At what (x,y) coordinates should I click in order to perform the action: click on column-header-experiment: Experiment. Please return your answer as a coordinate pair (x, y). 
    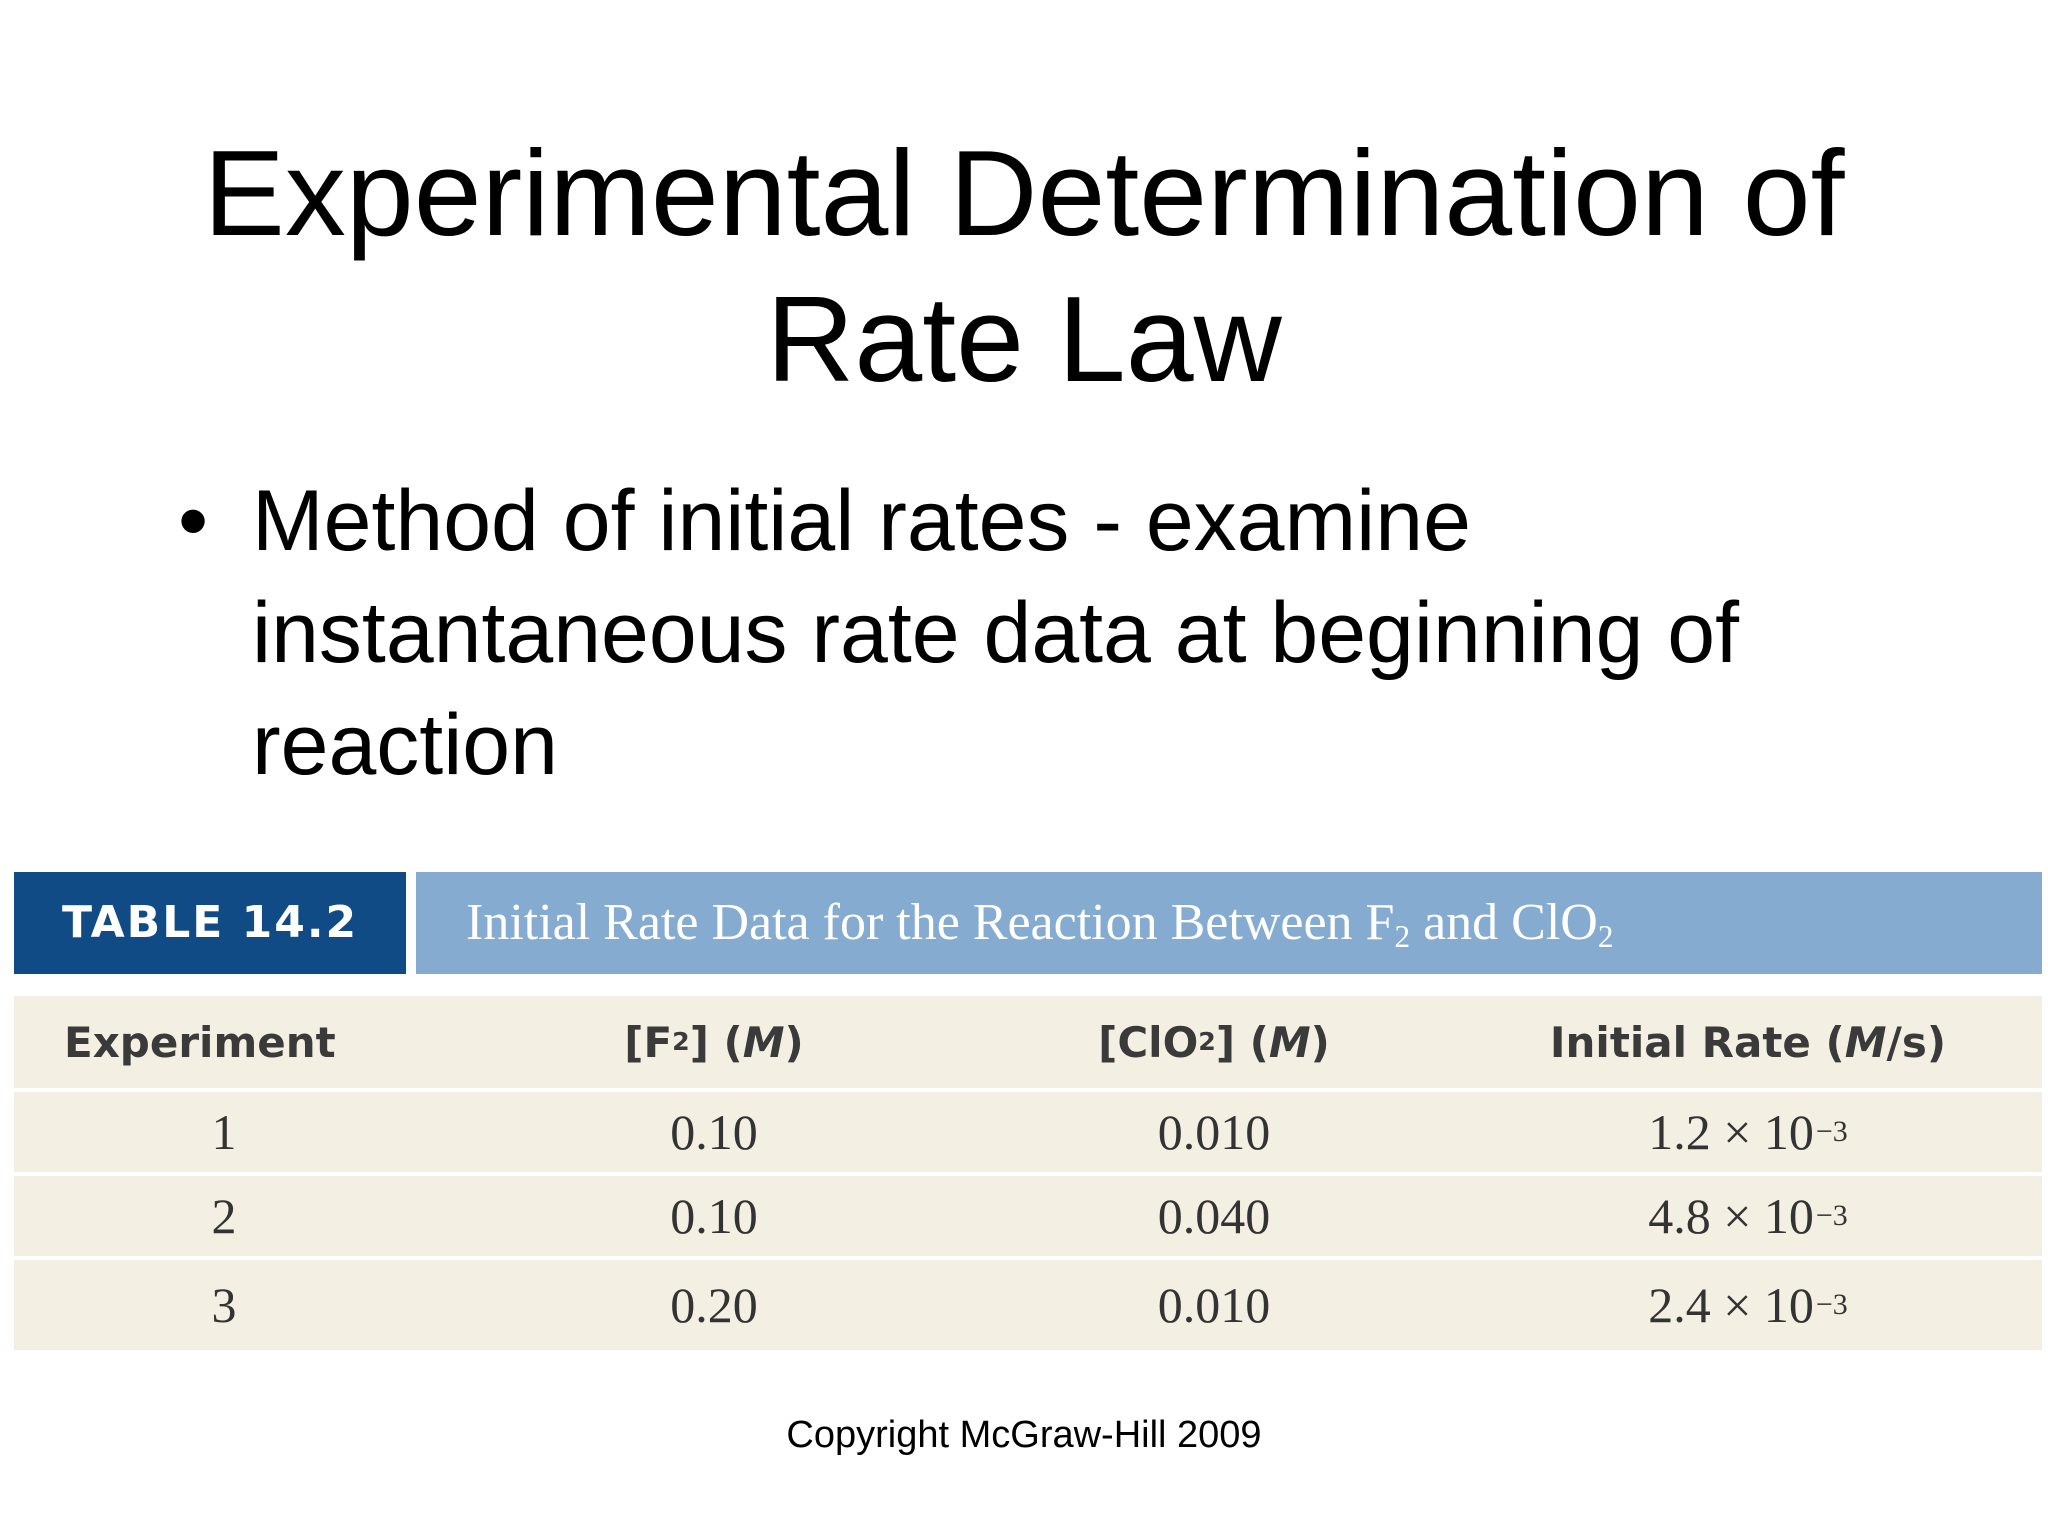
    Looking at the image, I should click on (200, 1042).